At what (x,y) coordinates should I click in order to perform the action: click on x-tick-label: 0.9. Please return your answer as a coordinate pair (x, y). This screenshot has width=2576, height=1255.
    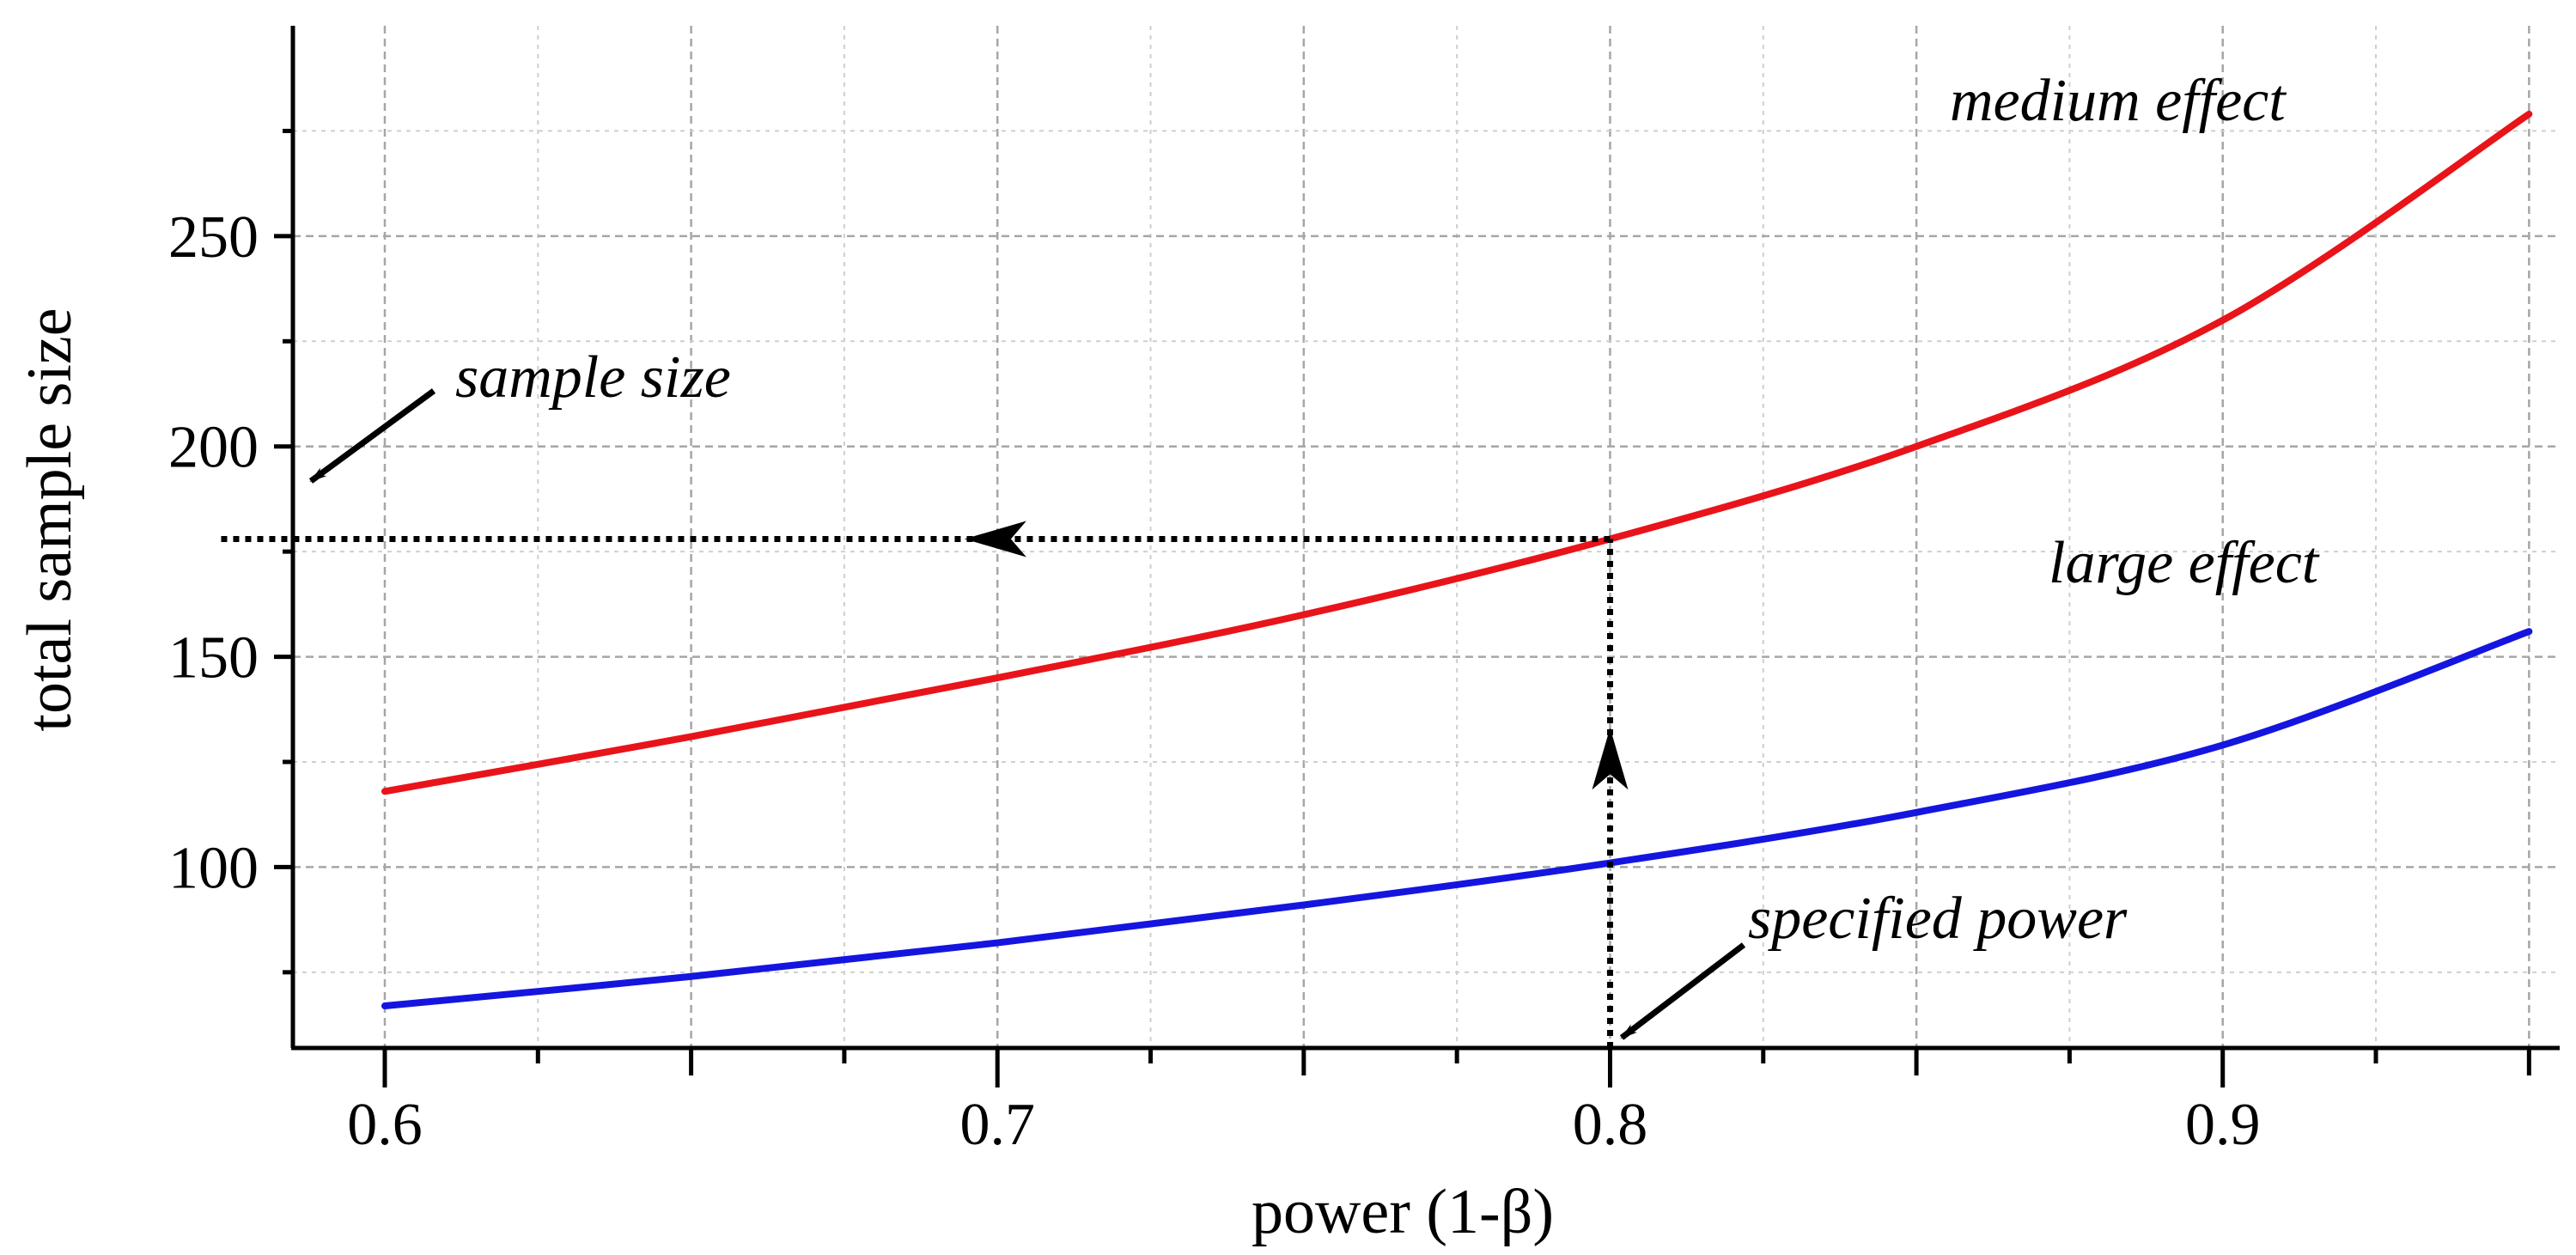
    Looking at the image, I should click on (2223, 1125).